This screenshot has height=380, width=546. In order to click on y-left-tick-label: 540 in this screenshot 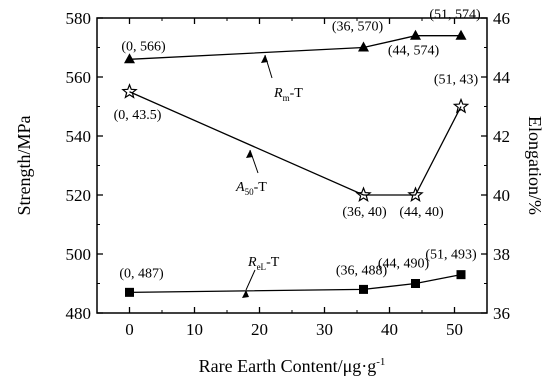, I will do `click(79, 136)`.